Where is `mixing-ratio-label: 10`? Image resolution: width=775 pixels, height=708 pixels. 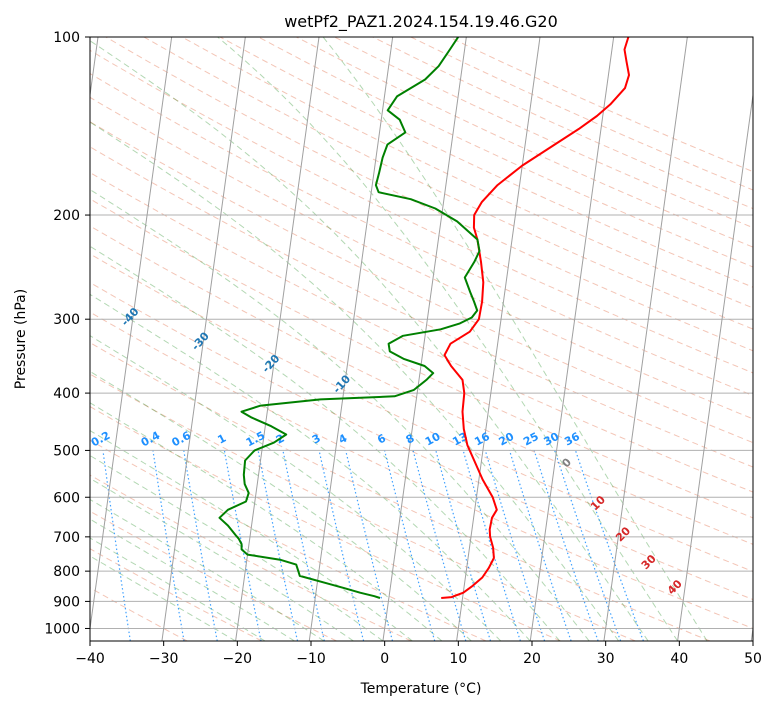
mixing-ratio-label: 10 is located at coordinates (433, 439).